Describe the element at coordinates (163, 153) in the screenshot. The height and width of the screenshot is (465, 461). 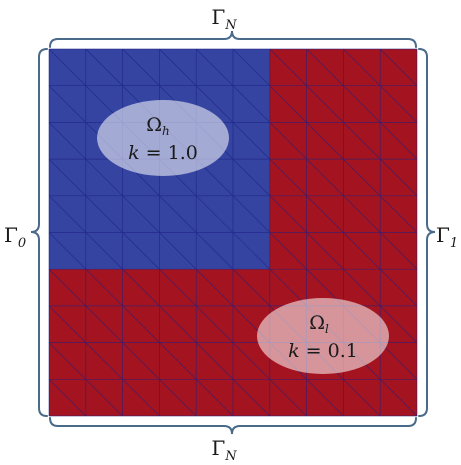
I see `high-region-k: k = 1.0` at that location.